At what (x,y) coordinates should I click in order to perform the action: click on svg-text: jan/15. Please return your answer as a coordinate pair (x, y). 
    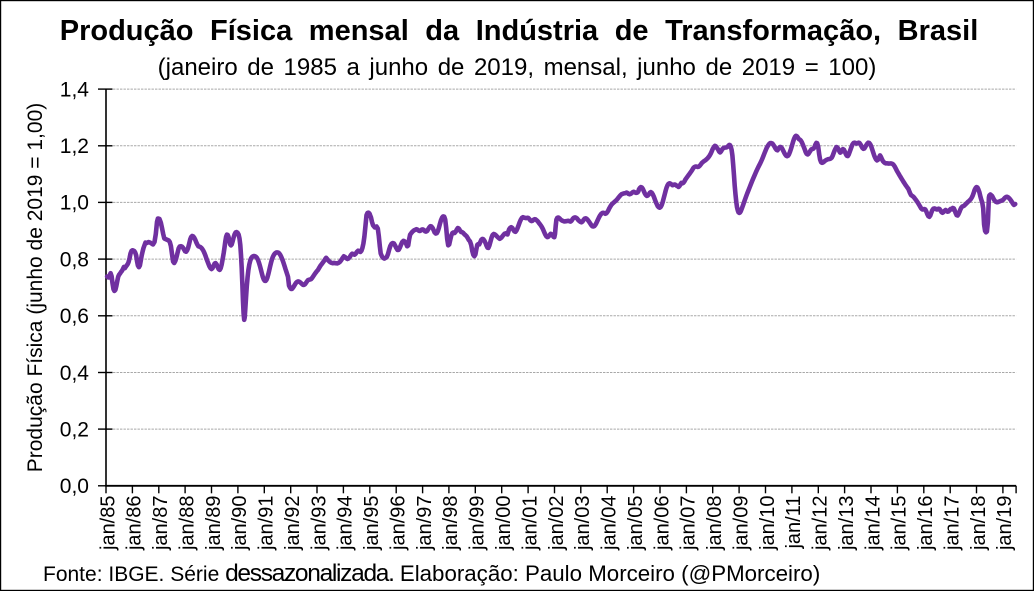
    Looking at the image, I should click on (900, 524).